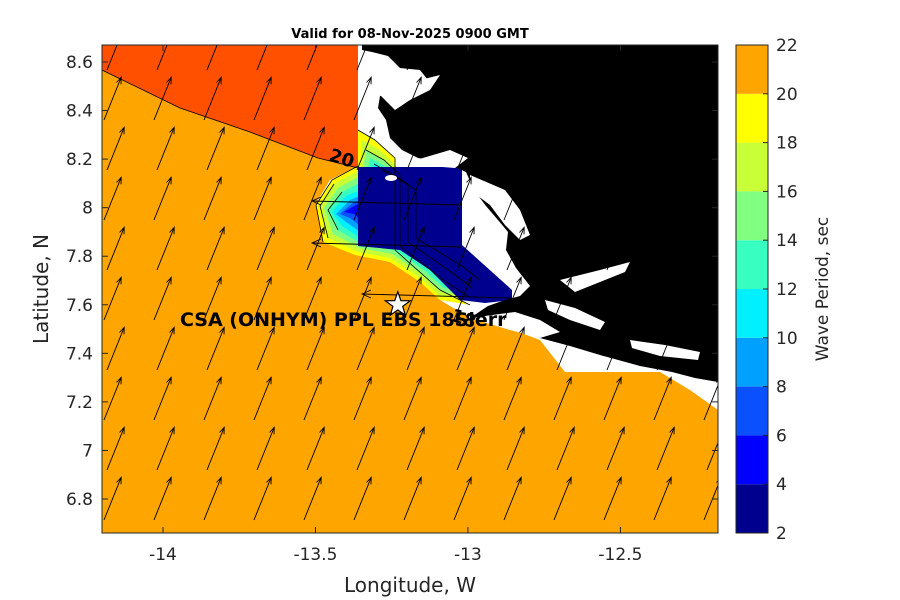  What do you see at coordinates (781, 388) in the screenshot?
I see `colorbar-tick-label: 8` at bounding box center [781, 388].